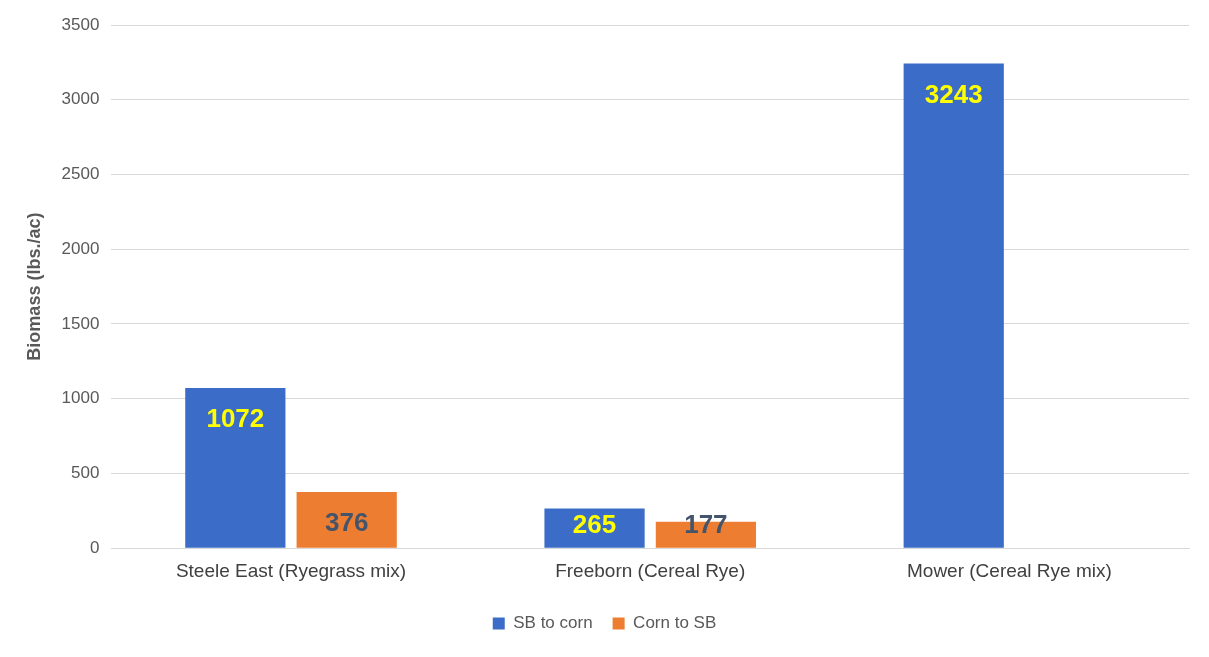 The image size is (1209, 657). What do you see at coordinates (85, 473) in the screenshot?
I see `y-tick-label: 500` at bounding box center [85, 473].